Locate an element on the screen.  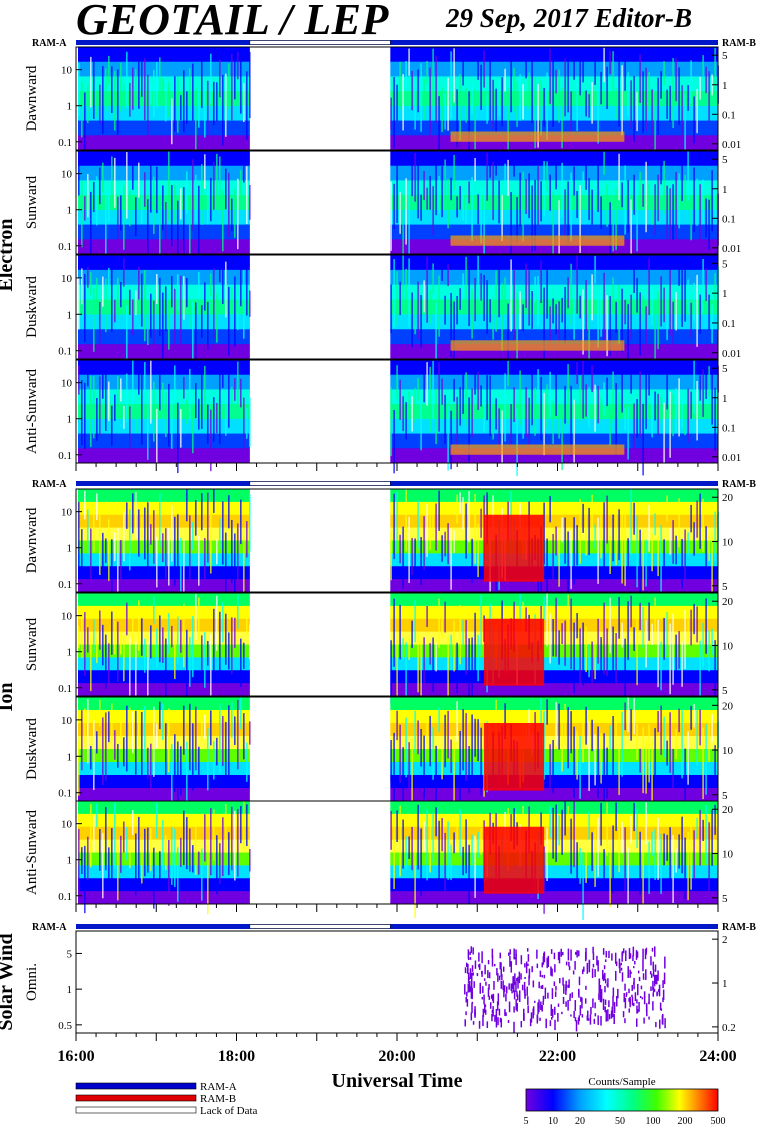
y-tick-label: 0.1 is located at coordinates (65, 585).